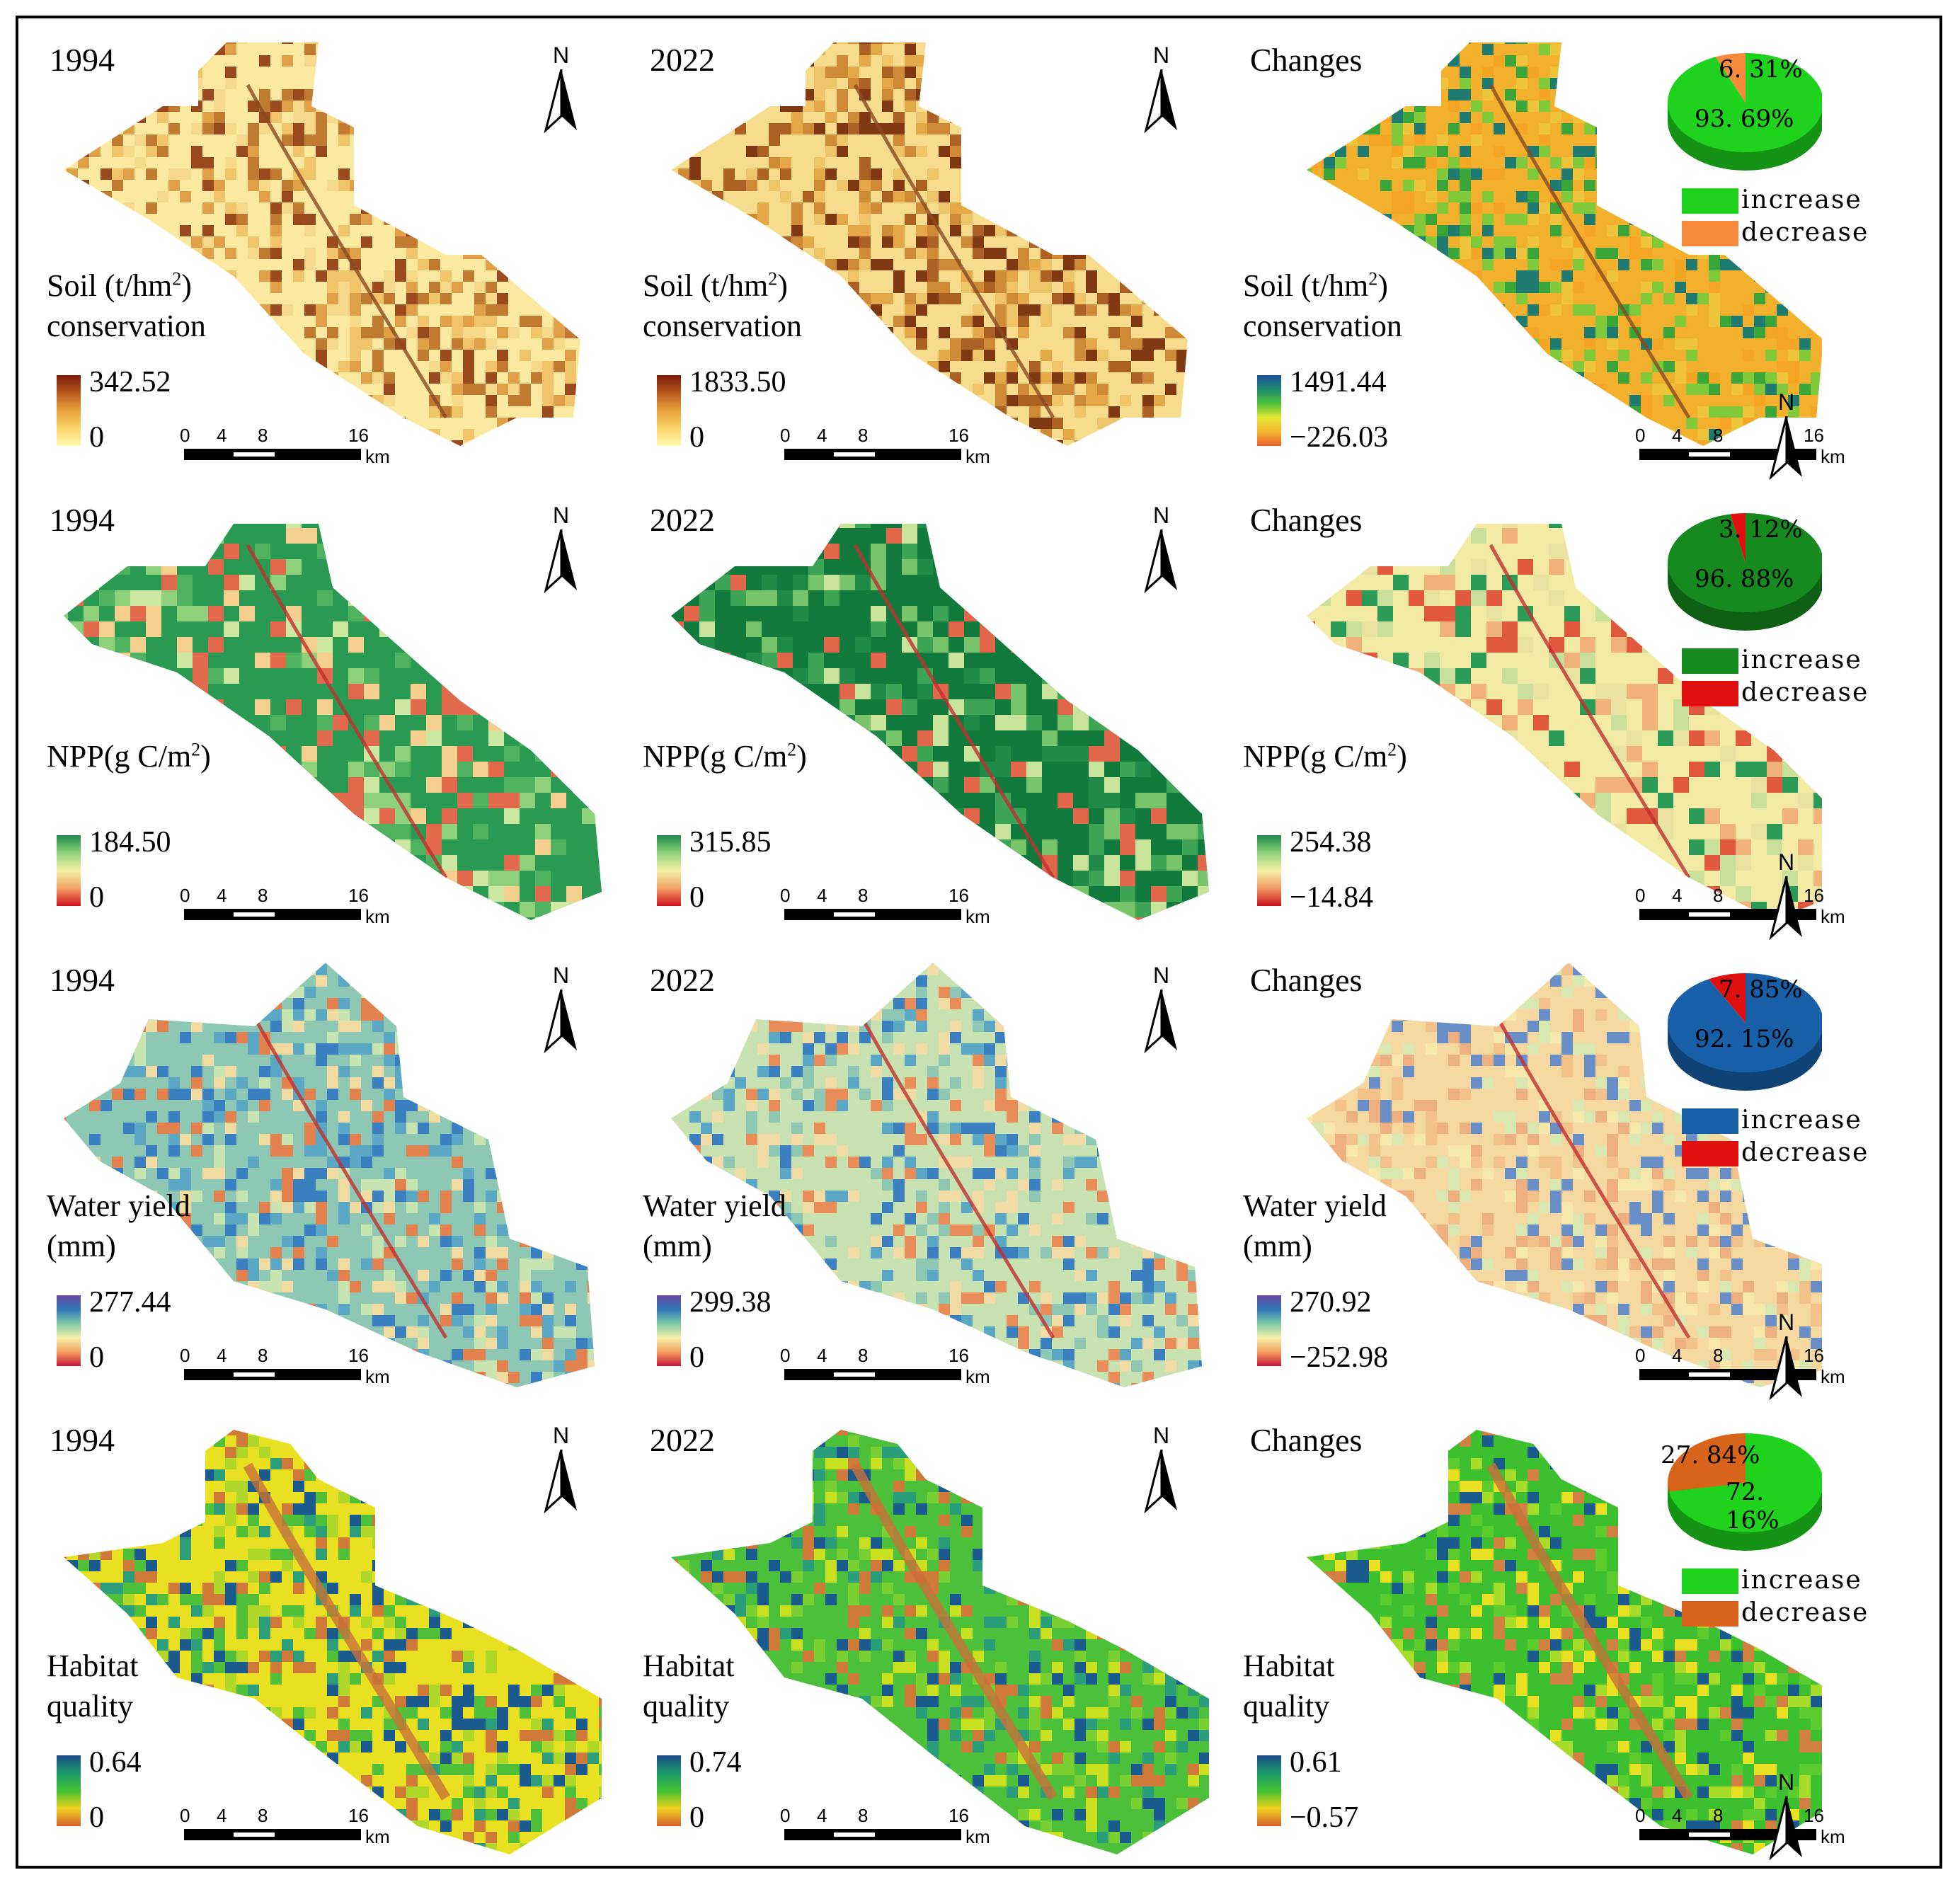 This screenshot has width=1960, height=1887. What do you see at coordinates (1338, 382) in the screenshot?
I see `legend-max-value: 1491.44` at bounding box center [1338, 382].